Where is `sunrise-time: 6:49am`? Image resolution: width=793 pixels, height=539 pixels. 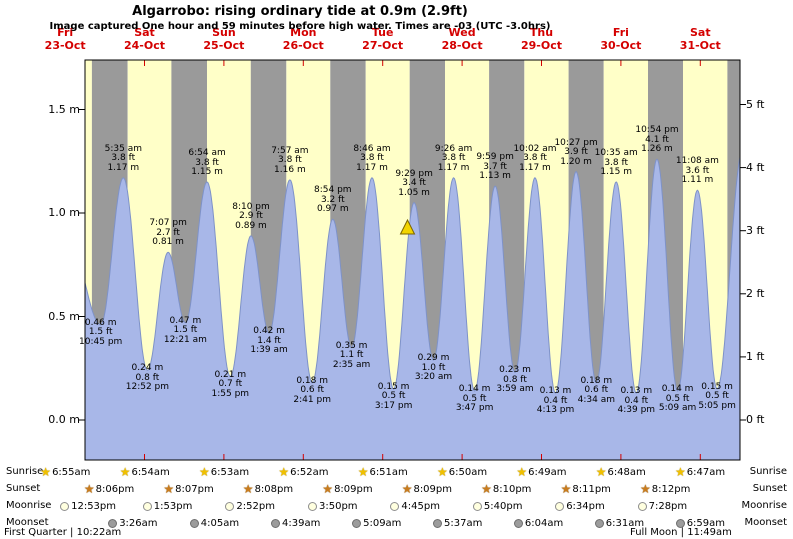 sunrise-time: 6:49am is located at coordinates (547, 472).